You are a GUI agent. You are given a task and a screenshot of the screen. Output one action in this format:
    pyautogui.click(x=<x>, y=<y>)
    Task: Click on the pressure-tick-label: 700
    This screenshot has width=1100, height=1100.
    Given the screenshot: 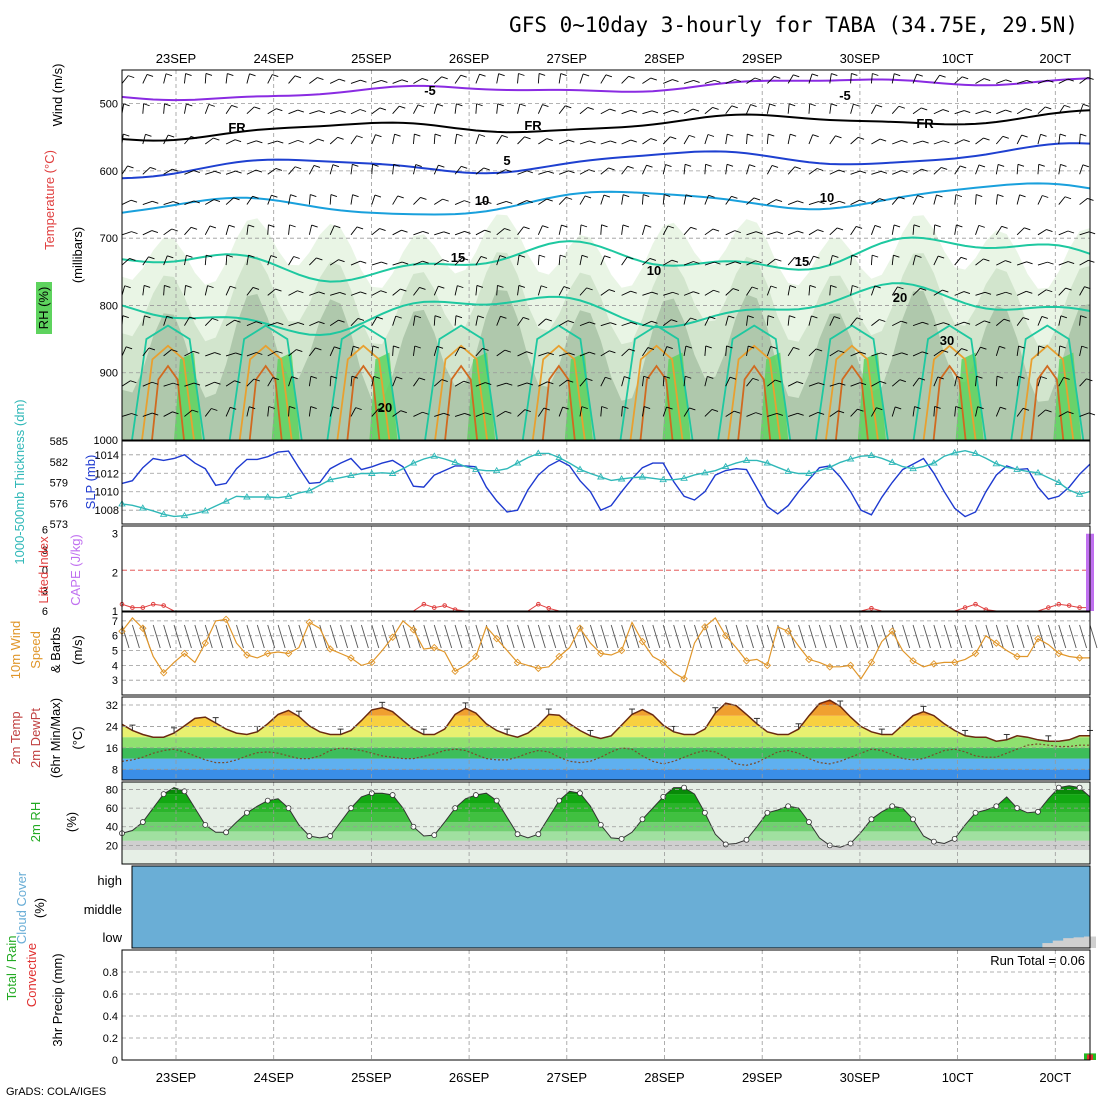 What is the action you would take?
    pyautogui.click(x=109, y=239)
    